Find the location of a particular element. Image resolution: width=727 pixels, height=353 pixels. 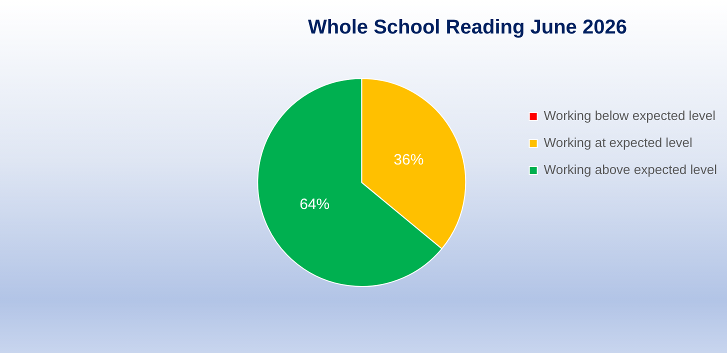

data-label: 64% is located at coordinates (315, 204).